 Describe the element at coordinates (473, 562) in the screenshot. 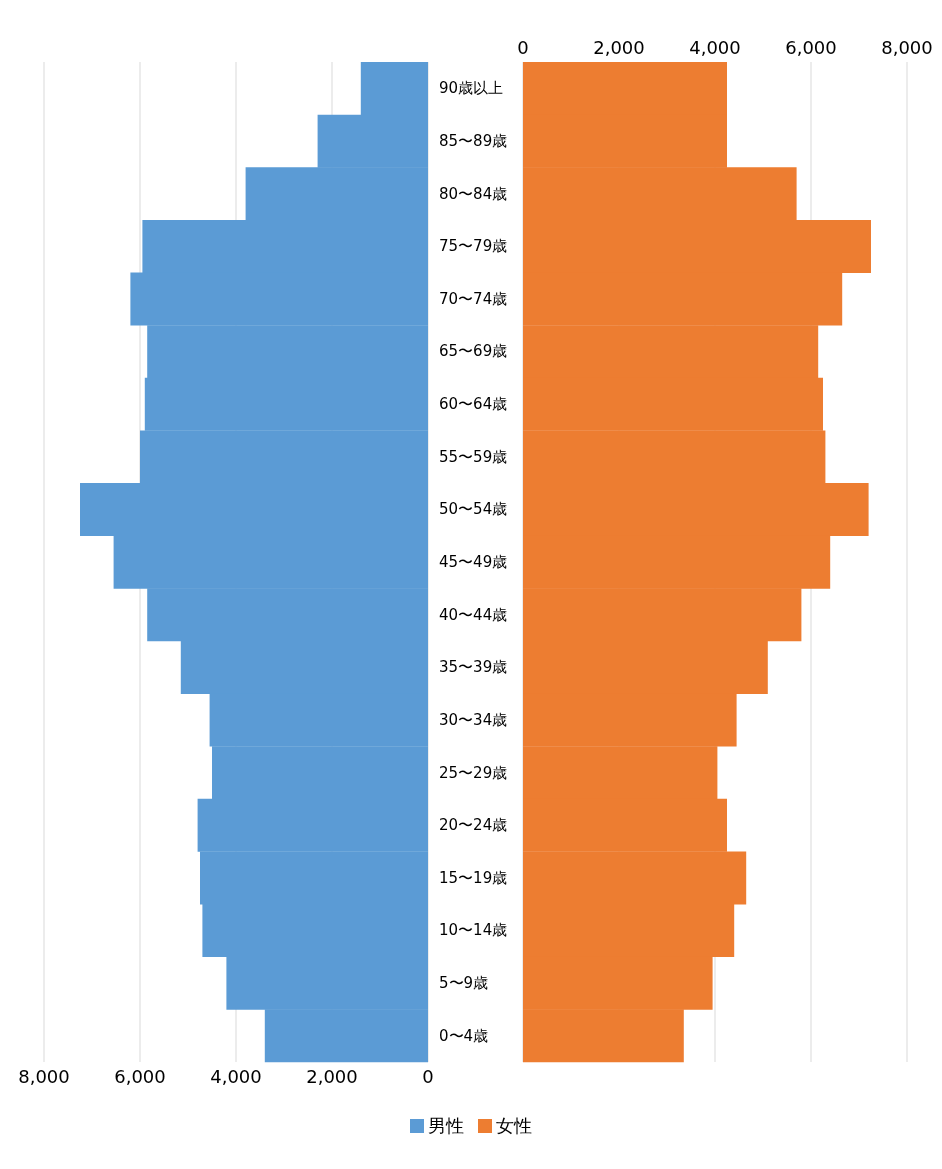

I see `y-tick-label: 45〜49歳` at that location.